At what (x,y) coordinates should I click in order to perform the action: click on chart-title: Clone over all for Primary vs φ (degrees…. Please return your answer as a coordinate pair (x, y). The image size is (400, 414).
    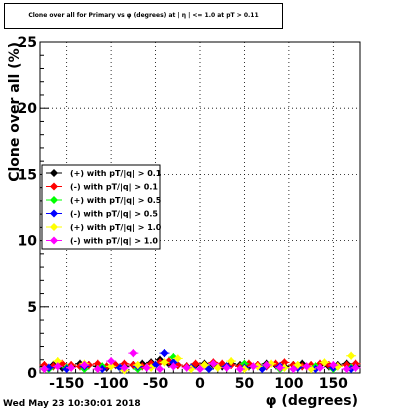
    Looking at the image, I should click on (143, 16).